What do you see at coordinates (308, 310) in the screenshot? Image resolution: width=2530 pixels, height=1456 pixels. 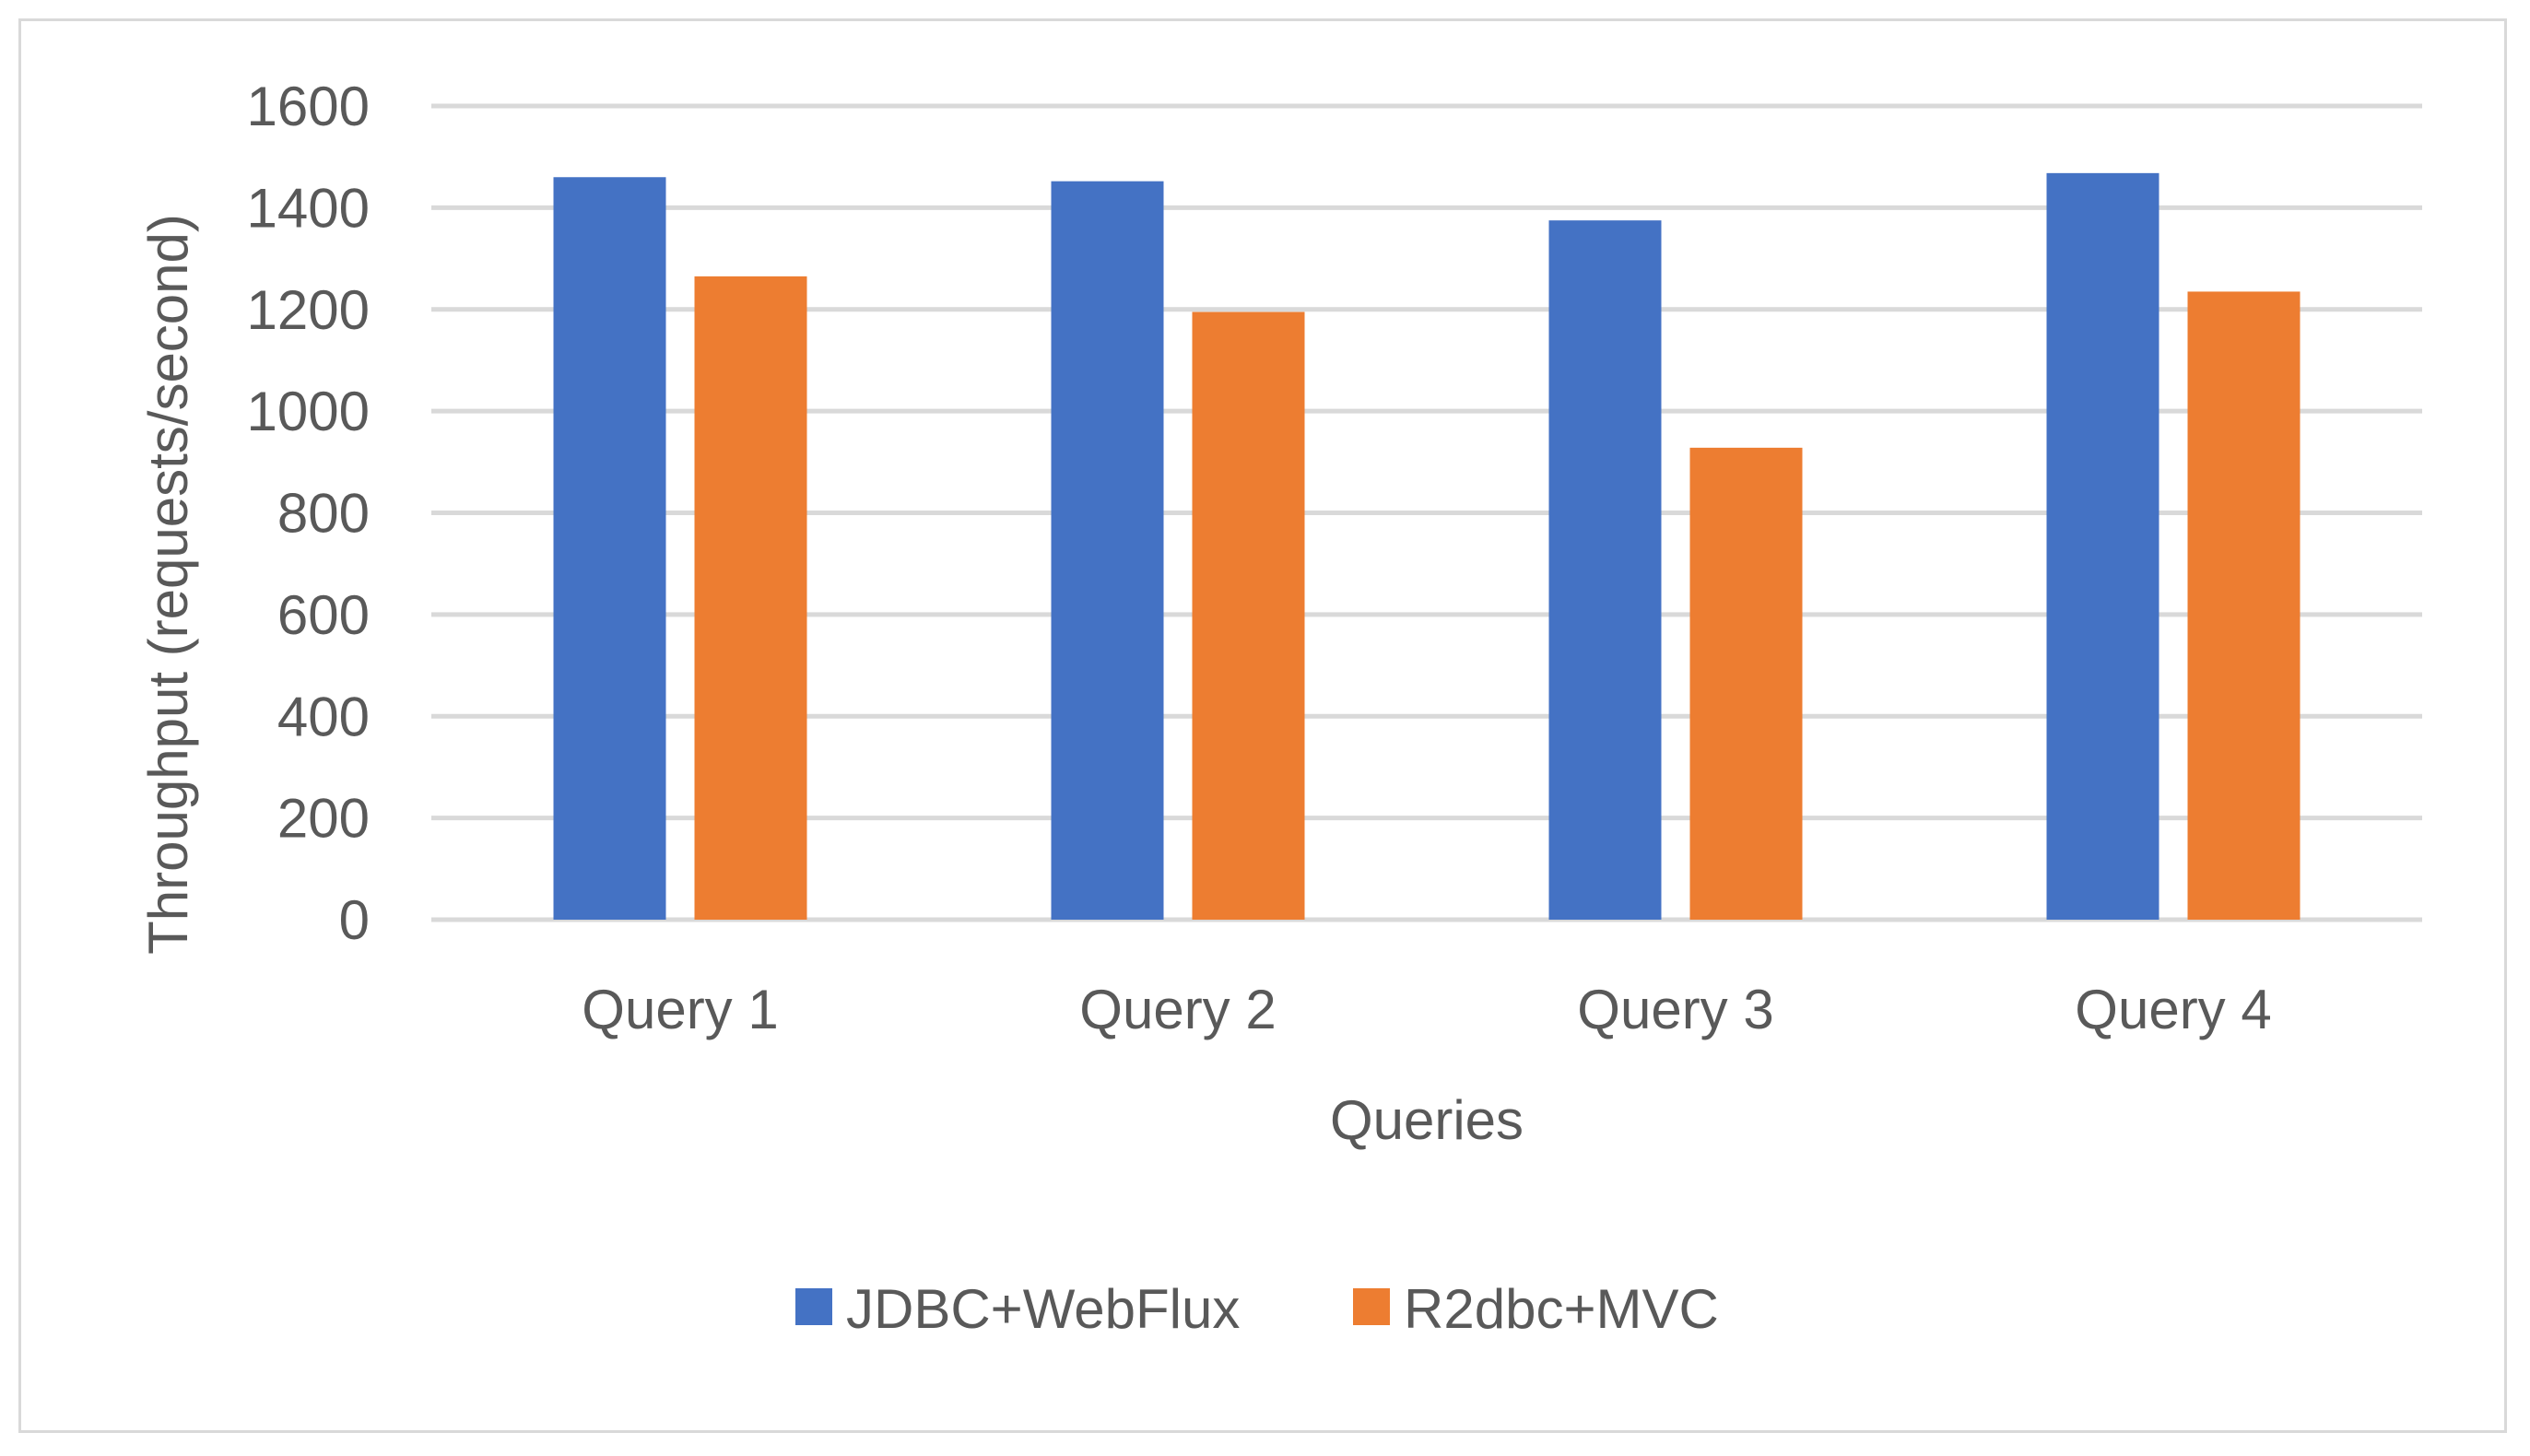 I see `y-tick-label: 1200` at bounding box center [308, 310].